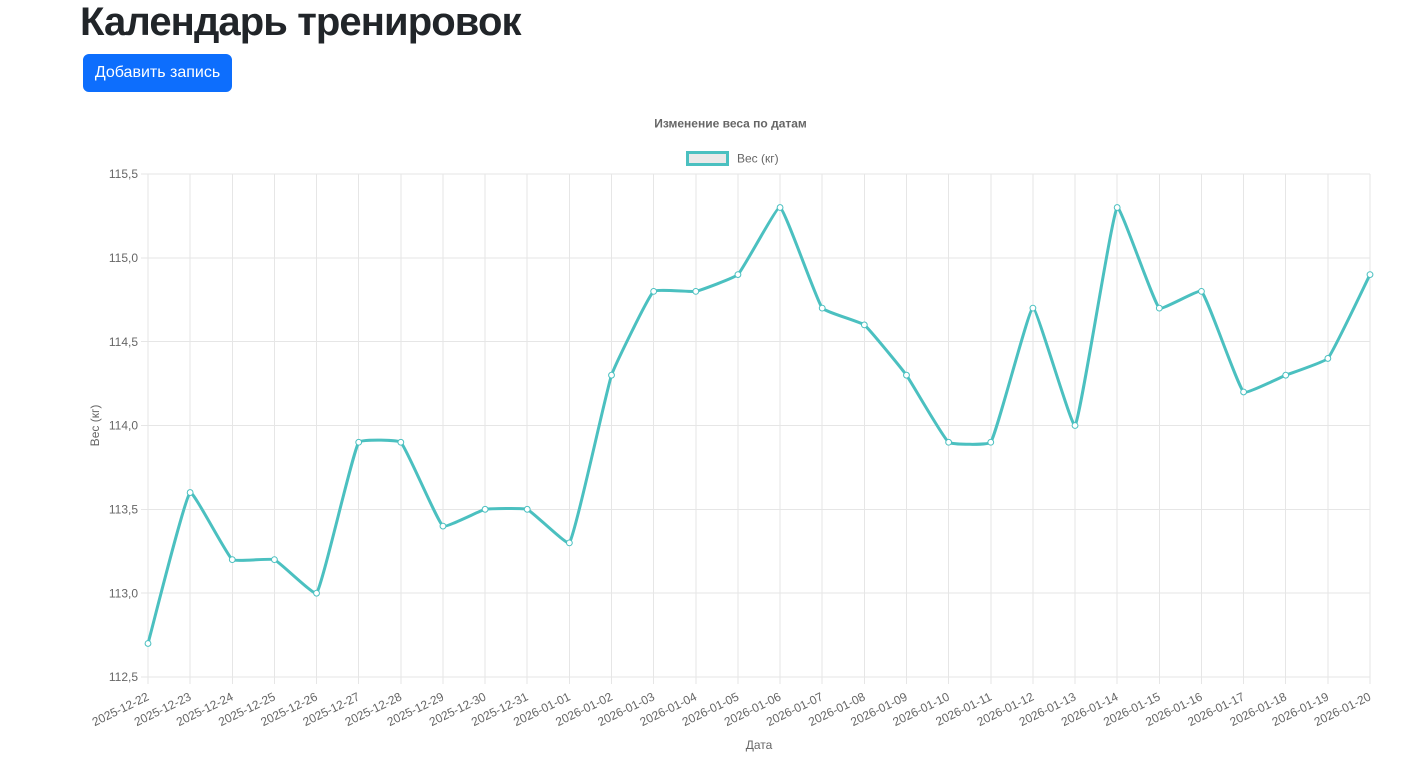  I want to click on svg-text: 115,0, so click(123, 258).